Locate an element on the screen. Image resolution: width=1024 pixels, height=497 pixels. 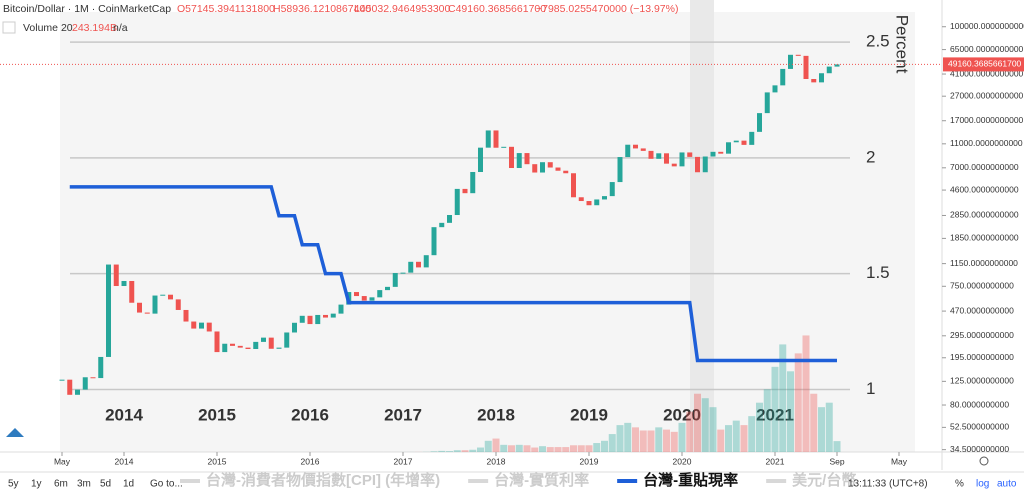
range-button: 5y is located at coordinates (13, 484).